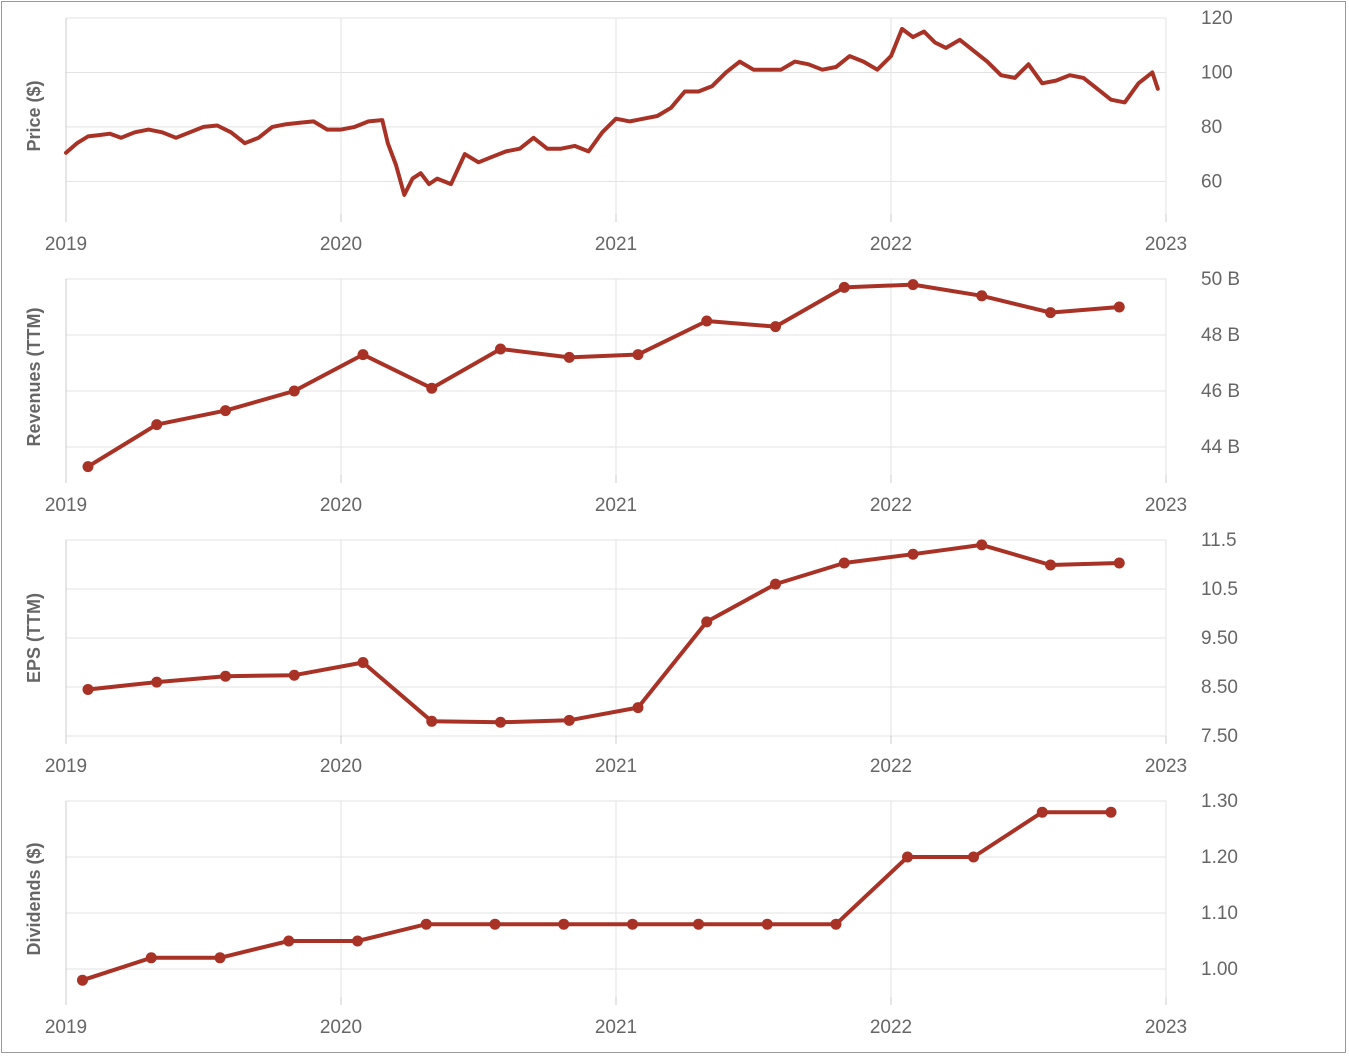 The image size is (1349, 1056). What do you see at coordinates (341, 505) in the screenshot?
I see `revenues-x-tick-label: 2020` at bounding box center [341, 505].